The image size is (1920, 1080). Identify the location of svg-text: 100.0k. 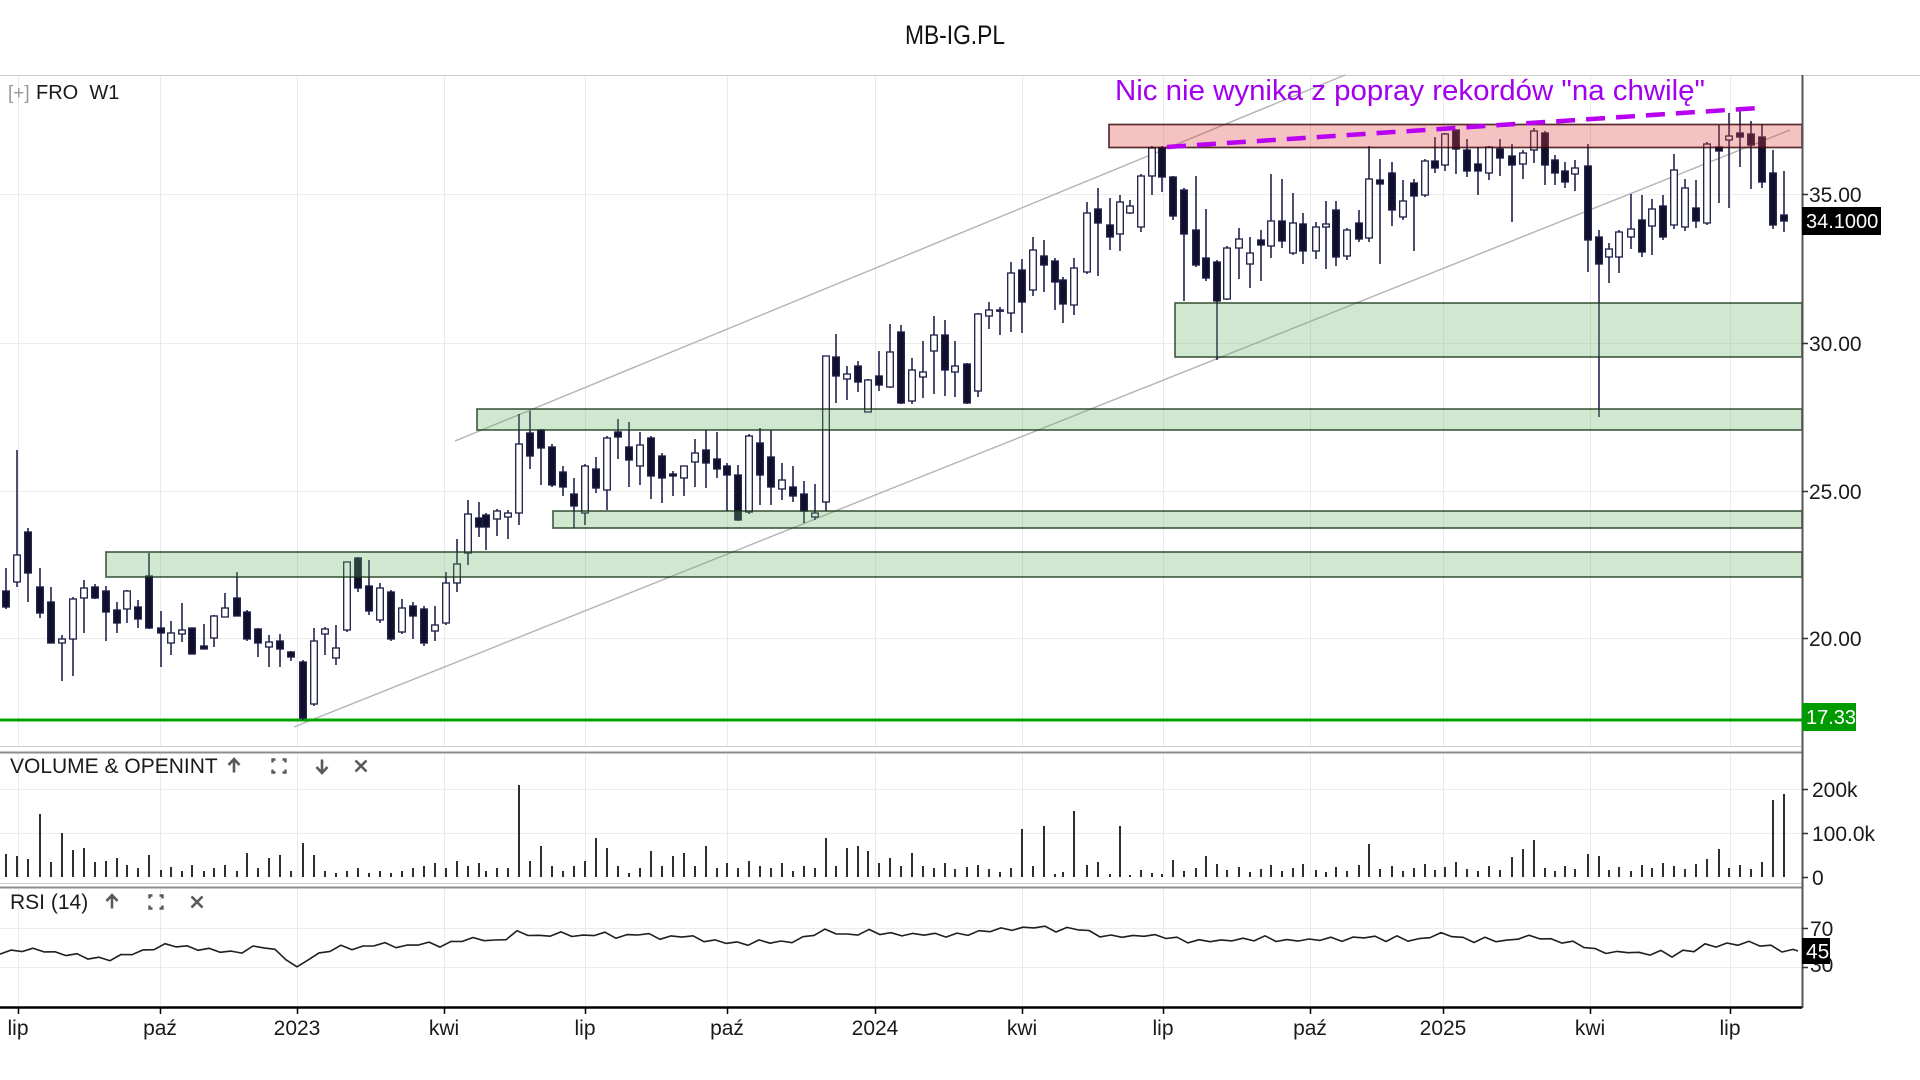
(1844, 834).